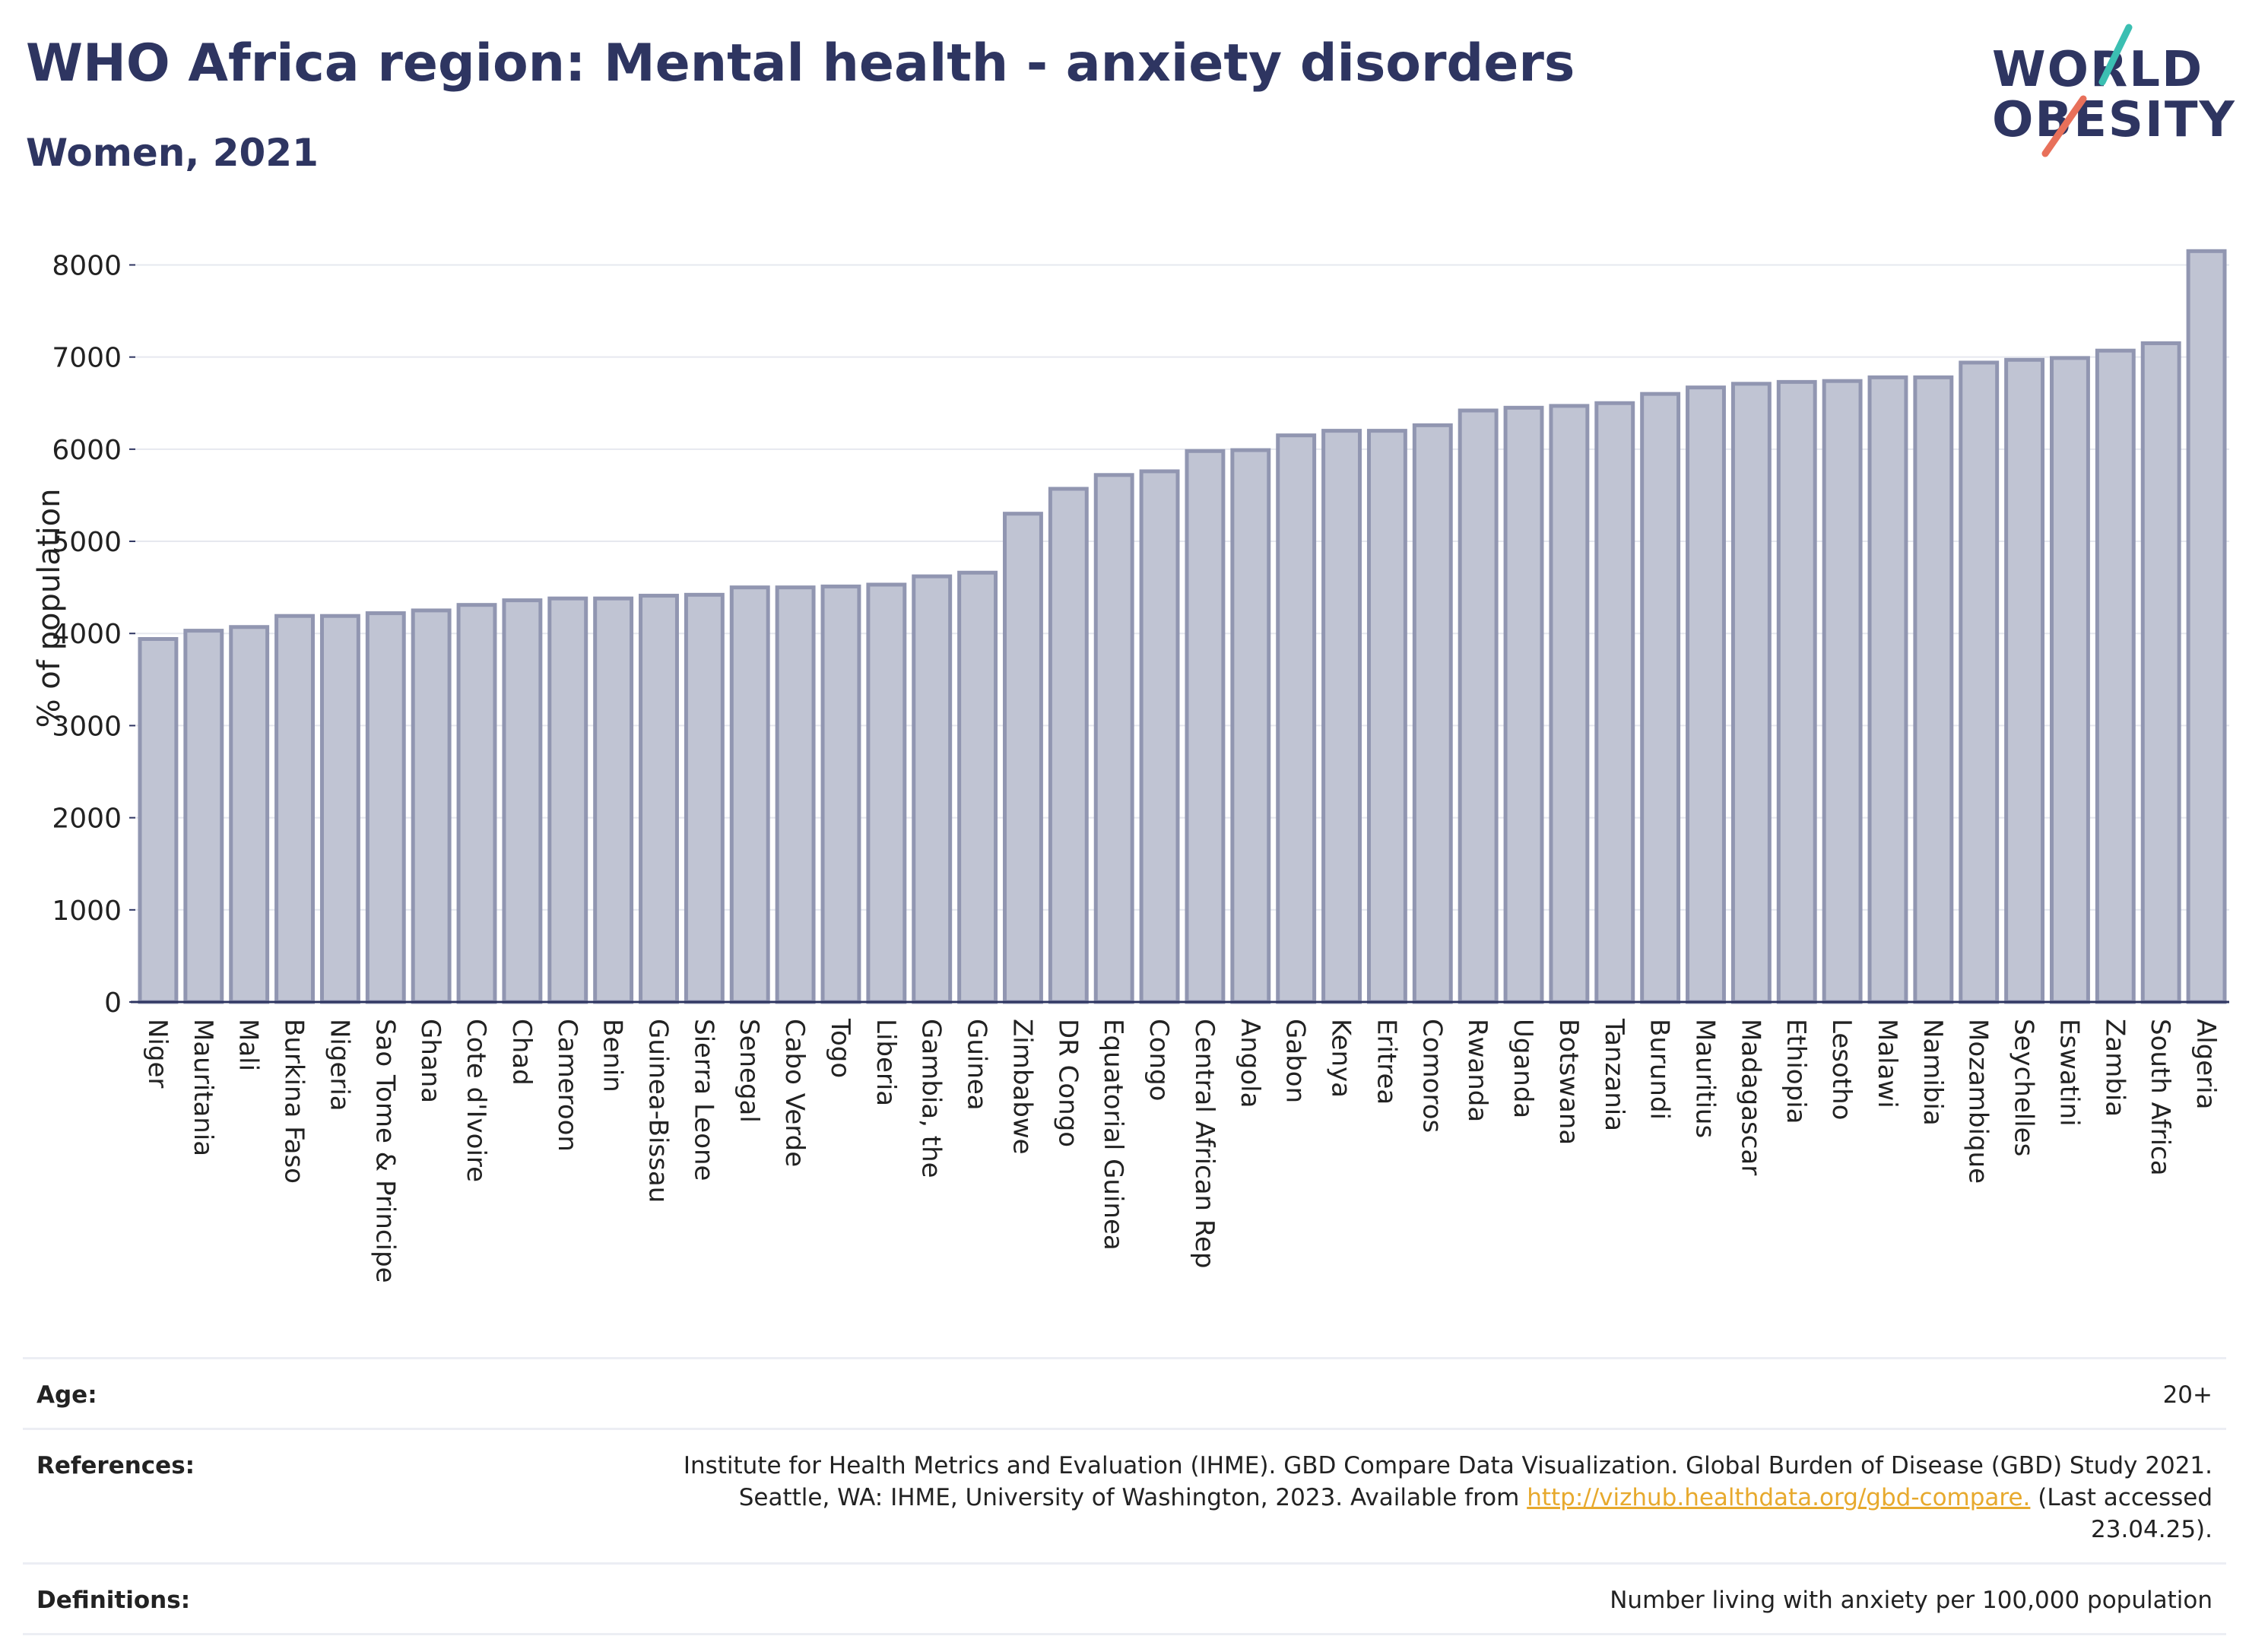 This screenshot has width=2249, height=1652. What do you see at coordinates (2114, 120) in the screenshot?
I see `logo-line2: OBESITY` at bounding box center [2114, 120].